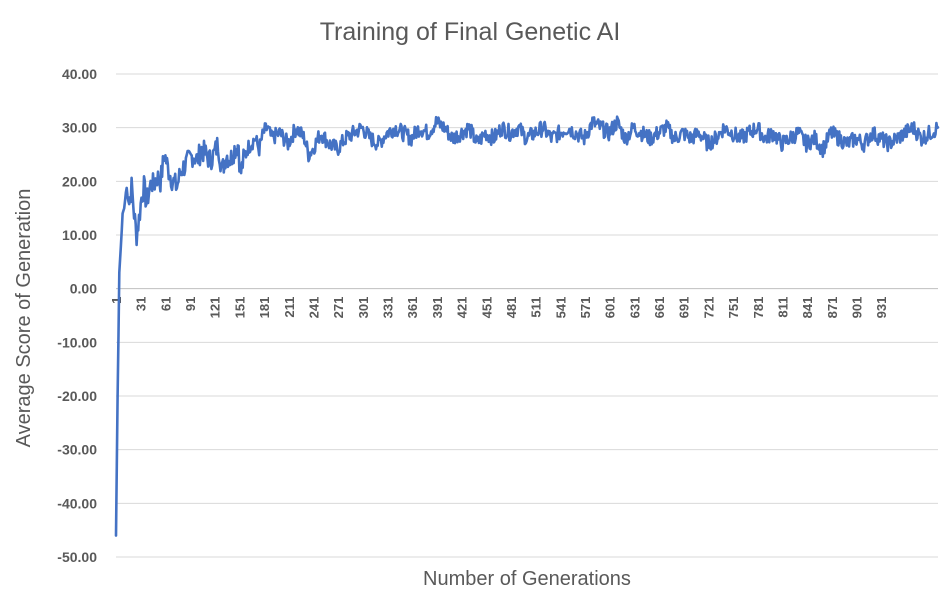 The width and height of the screenshot is (945, 606). Describe the element at coordinates (708, 308) in the screenshot. I see `x-tick-label: 721` at that location.